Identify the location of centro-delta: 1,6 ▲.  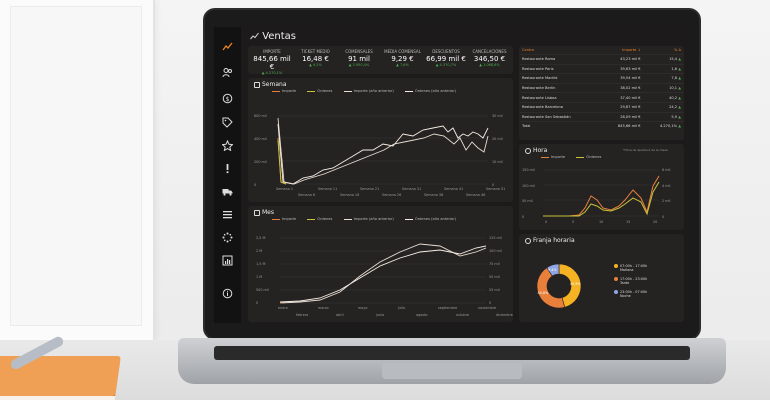
(663, 68).